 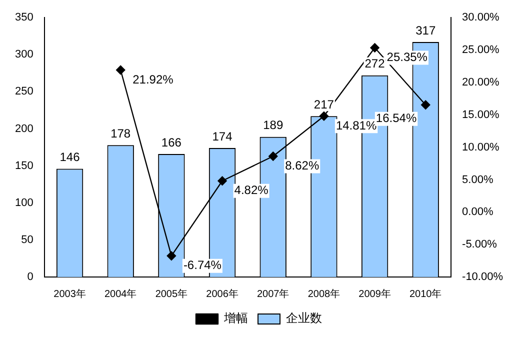 What do you see at coordinates (235, 318) in the screenshot?
I see `legend-label: 增幅` at bounding box center [235, 318].